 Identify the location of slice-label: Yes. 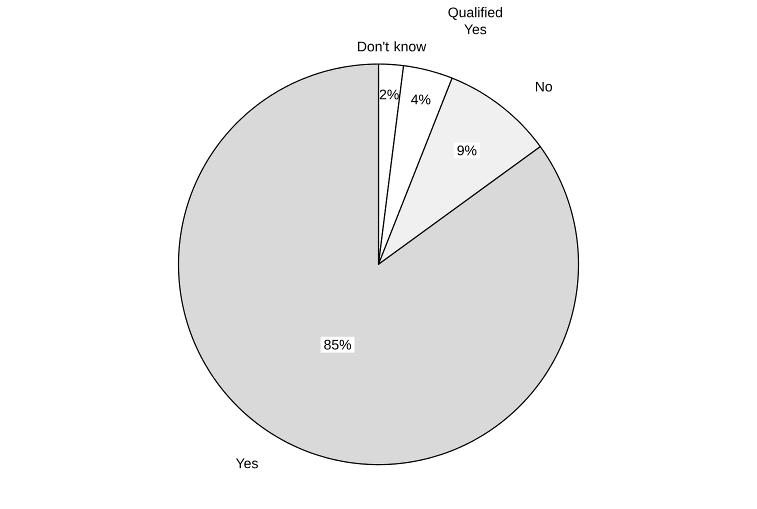
(247, 463).